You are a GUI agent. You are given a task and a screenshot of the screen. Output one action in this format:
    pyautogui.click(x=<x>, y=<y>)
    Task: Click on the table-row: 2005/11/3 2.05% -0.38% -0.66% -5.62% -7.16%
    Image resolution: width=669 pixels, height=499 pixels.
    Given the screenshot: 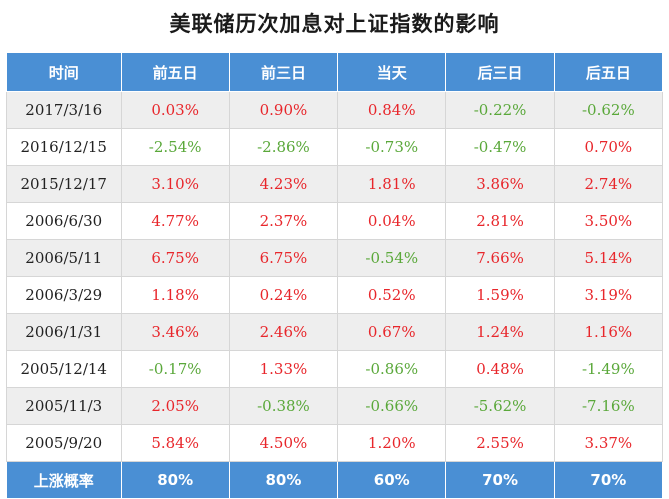 What is the action you would take?
    pyautogui.click(x=335, y=406)
    